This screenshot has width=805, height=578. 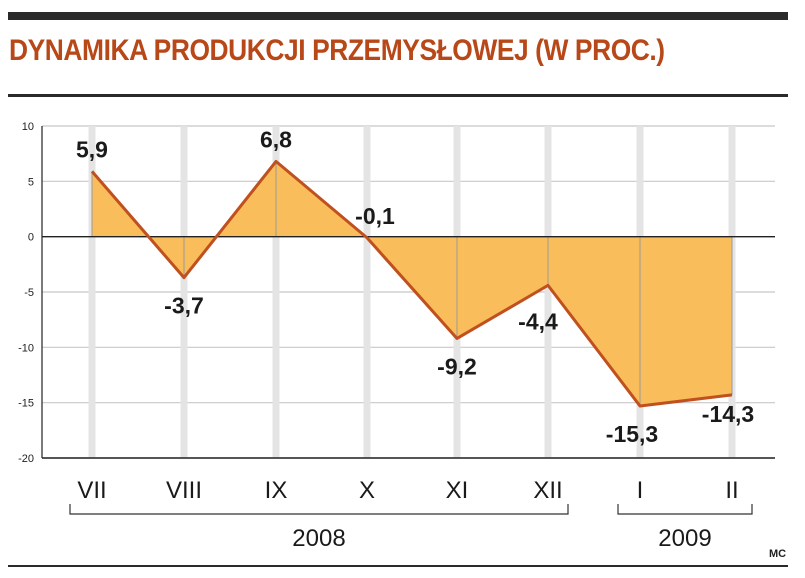 What do you see at coordinates (731, 490) in the screenshot?
I see `x-tick-label: II` at bounding box center [731, 490].